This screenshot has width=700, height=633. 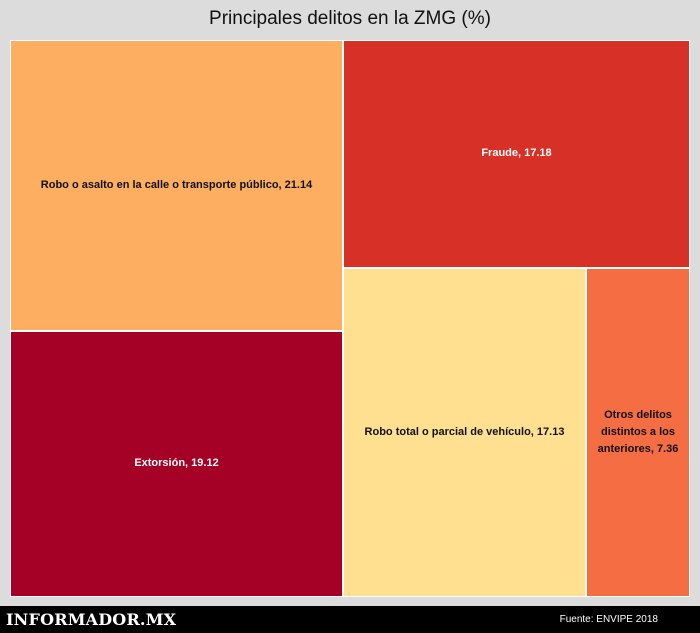 I want to click on chart-title: Principales delitos en la ZMG (%), so click(x=350, y=18).